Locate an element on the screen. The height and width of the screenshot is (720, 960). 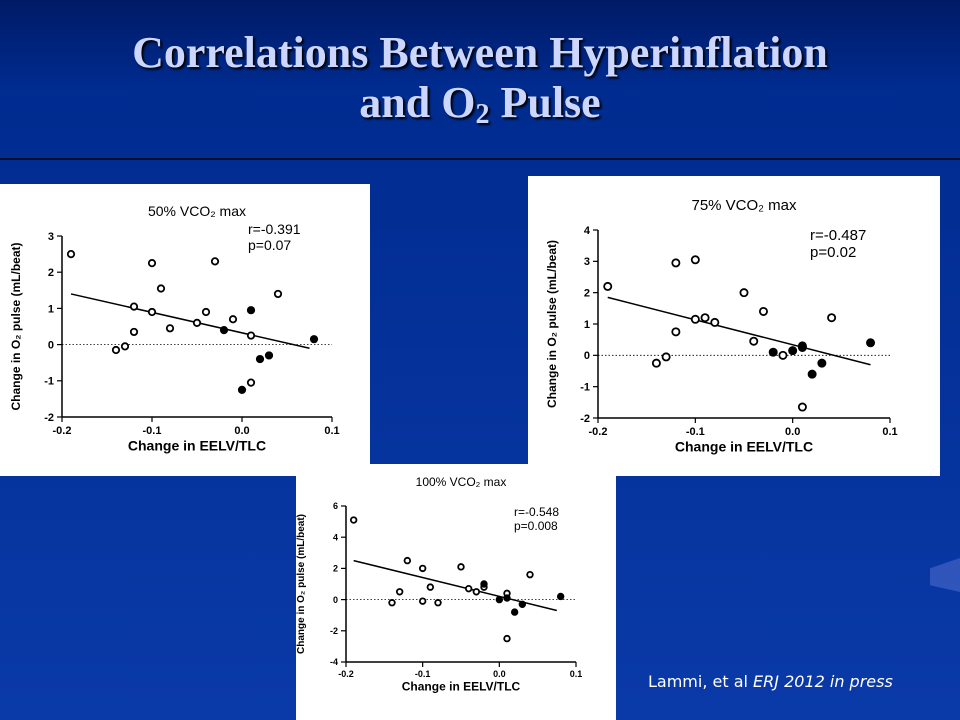
stat-annotation: r=-0.391 is located at coordinates (274, 229).